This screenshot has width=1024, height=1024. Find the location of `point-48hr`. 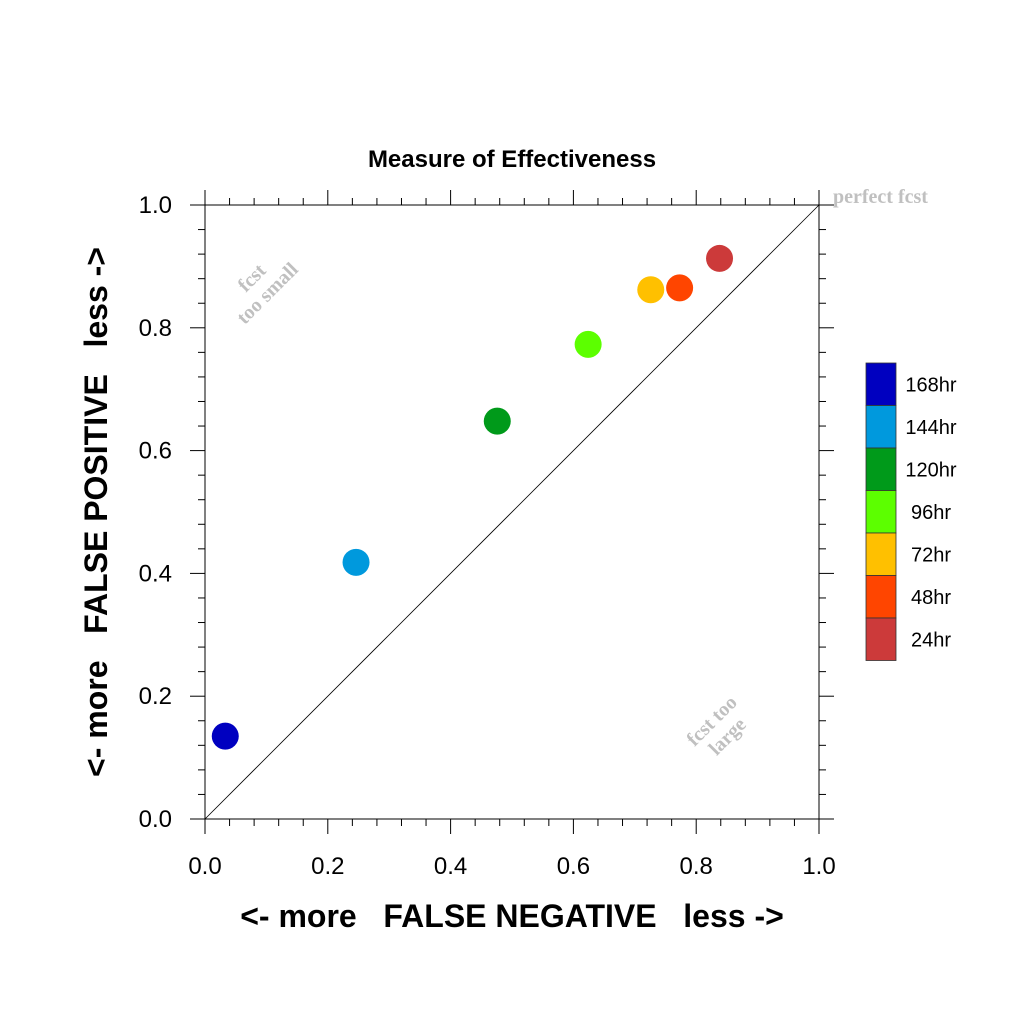

point-48hr is located at coordinates (680, 288).